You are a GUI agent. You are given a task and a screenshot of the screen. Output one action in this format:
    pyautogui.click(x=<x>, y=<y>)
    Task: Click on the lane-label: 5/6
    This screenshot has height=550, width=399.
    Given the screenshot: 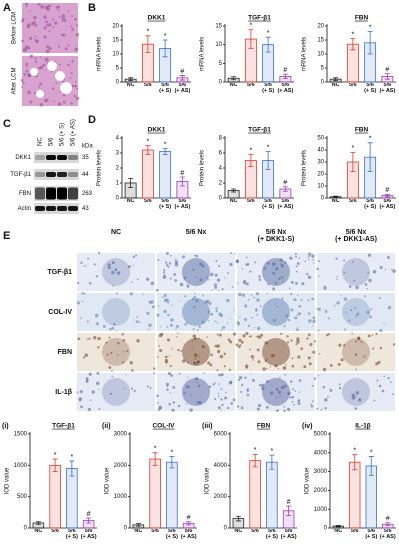 What is the action you would take?
    pyautogui.click(x=52, y=141)
    